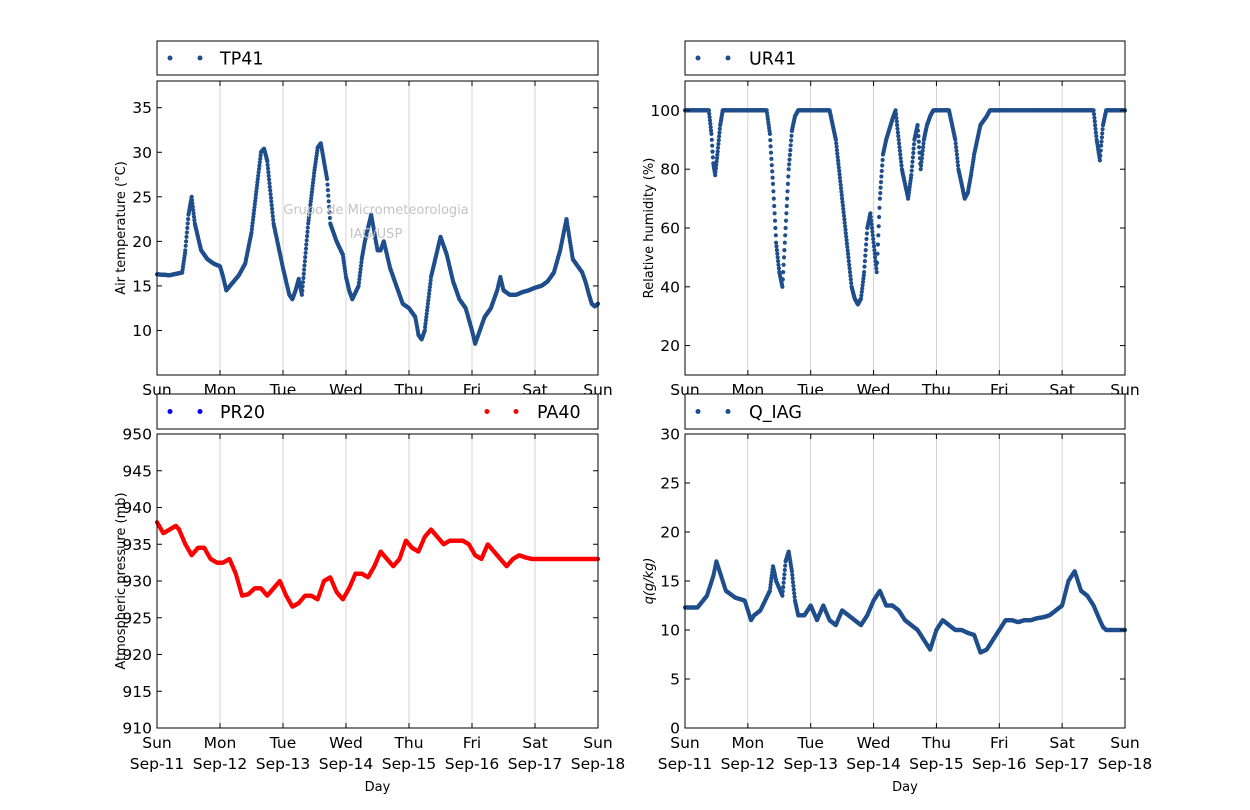 The image size is (1250, 810). I want to click on y-tick-label: 915, so click(137, 692).